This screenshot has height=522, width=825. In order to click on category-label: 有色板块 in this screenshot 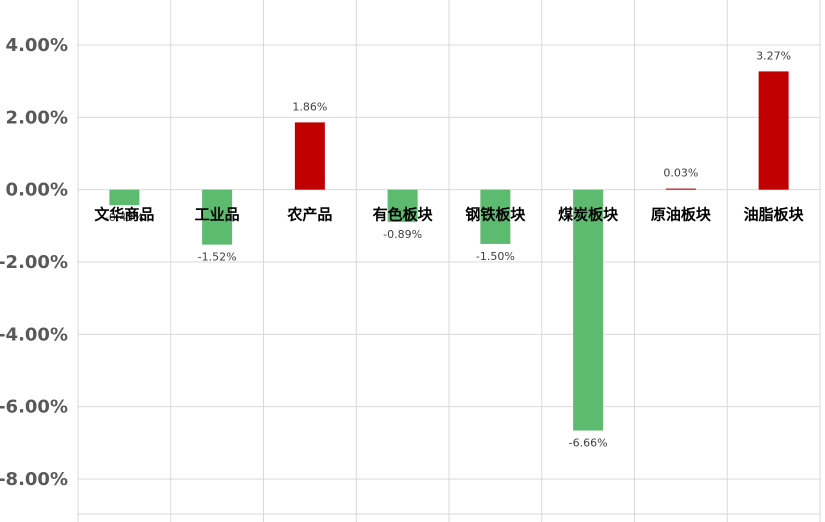, I will do `click(403, 215)`.